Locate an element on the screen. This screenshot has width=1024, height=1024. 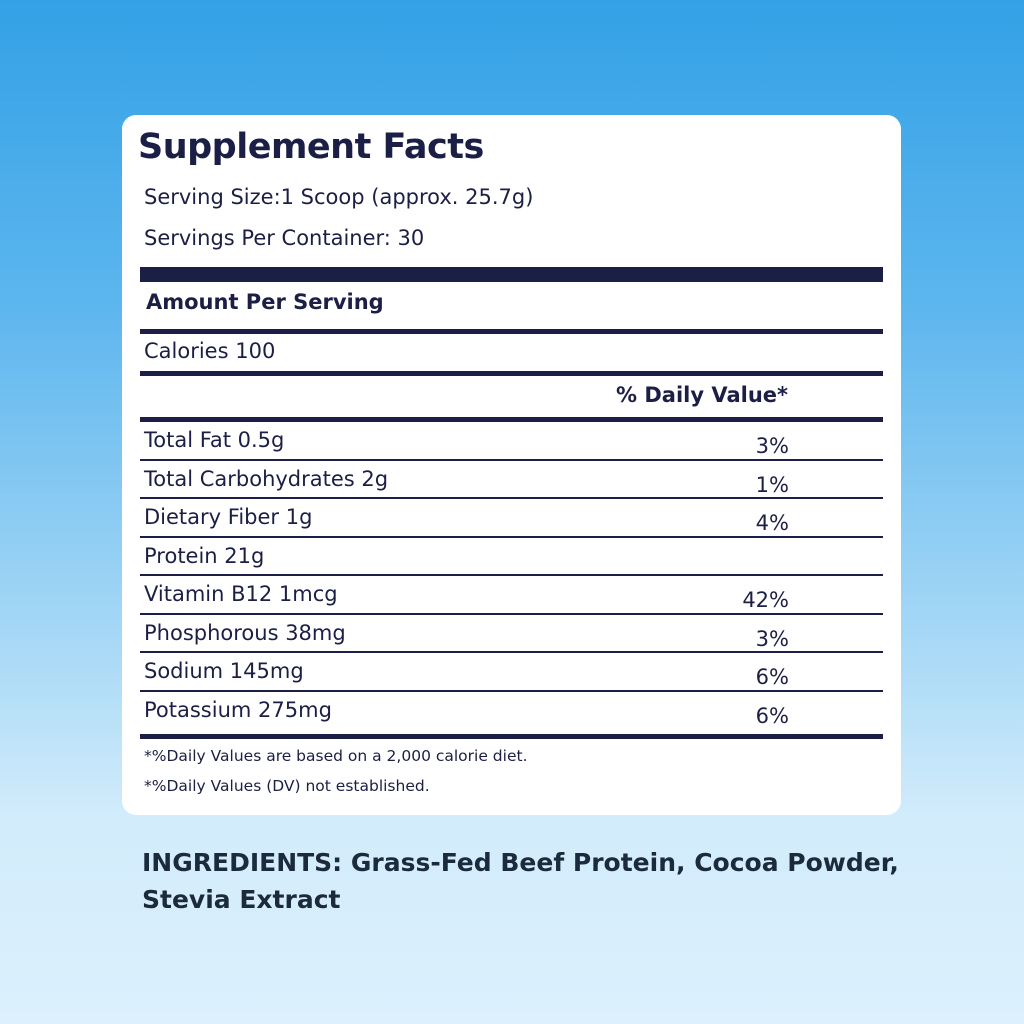
serving-size: Serving Size:1 Scoop (approx. 25.7g) is located at coordinates (339, 197).